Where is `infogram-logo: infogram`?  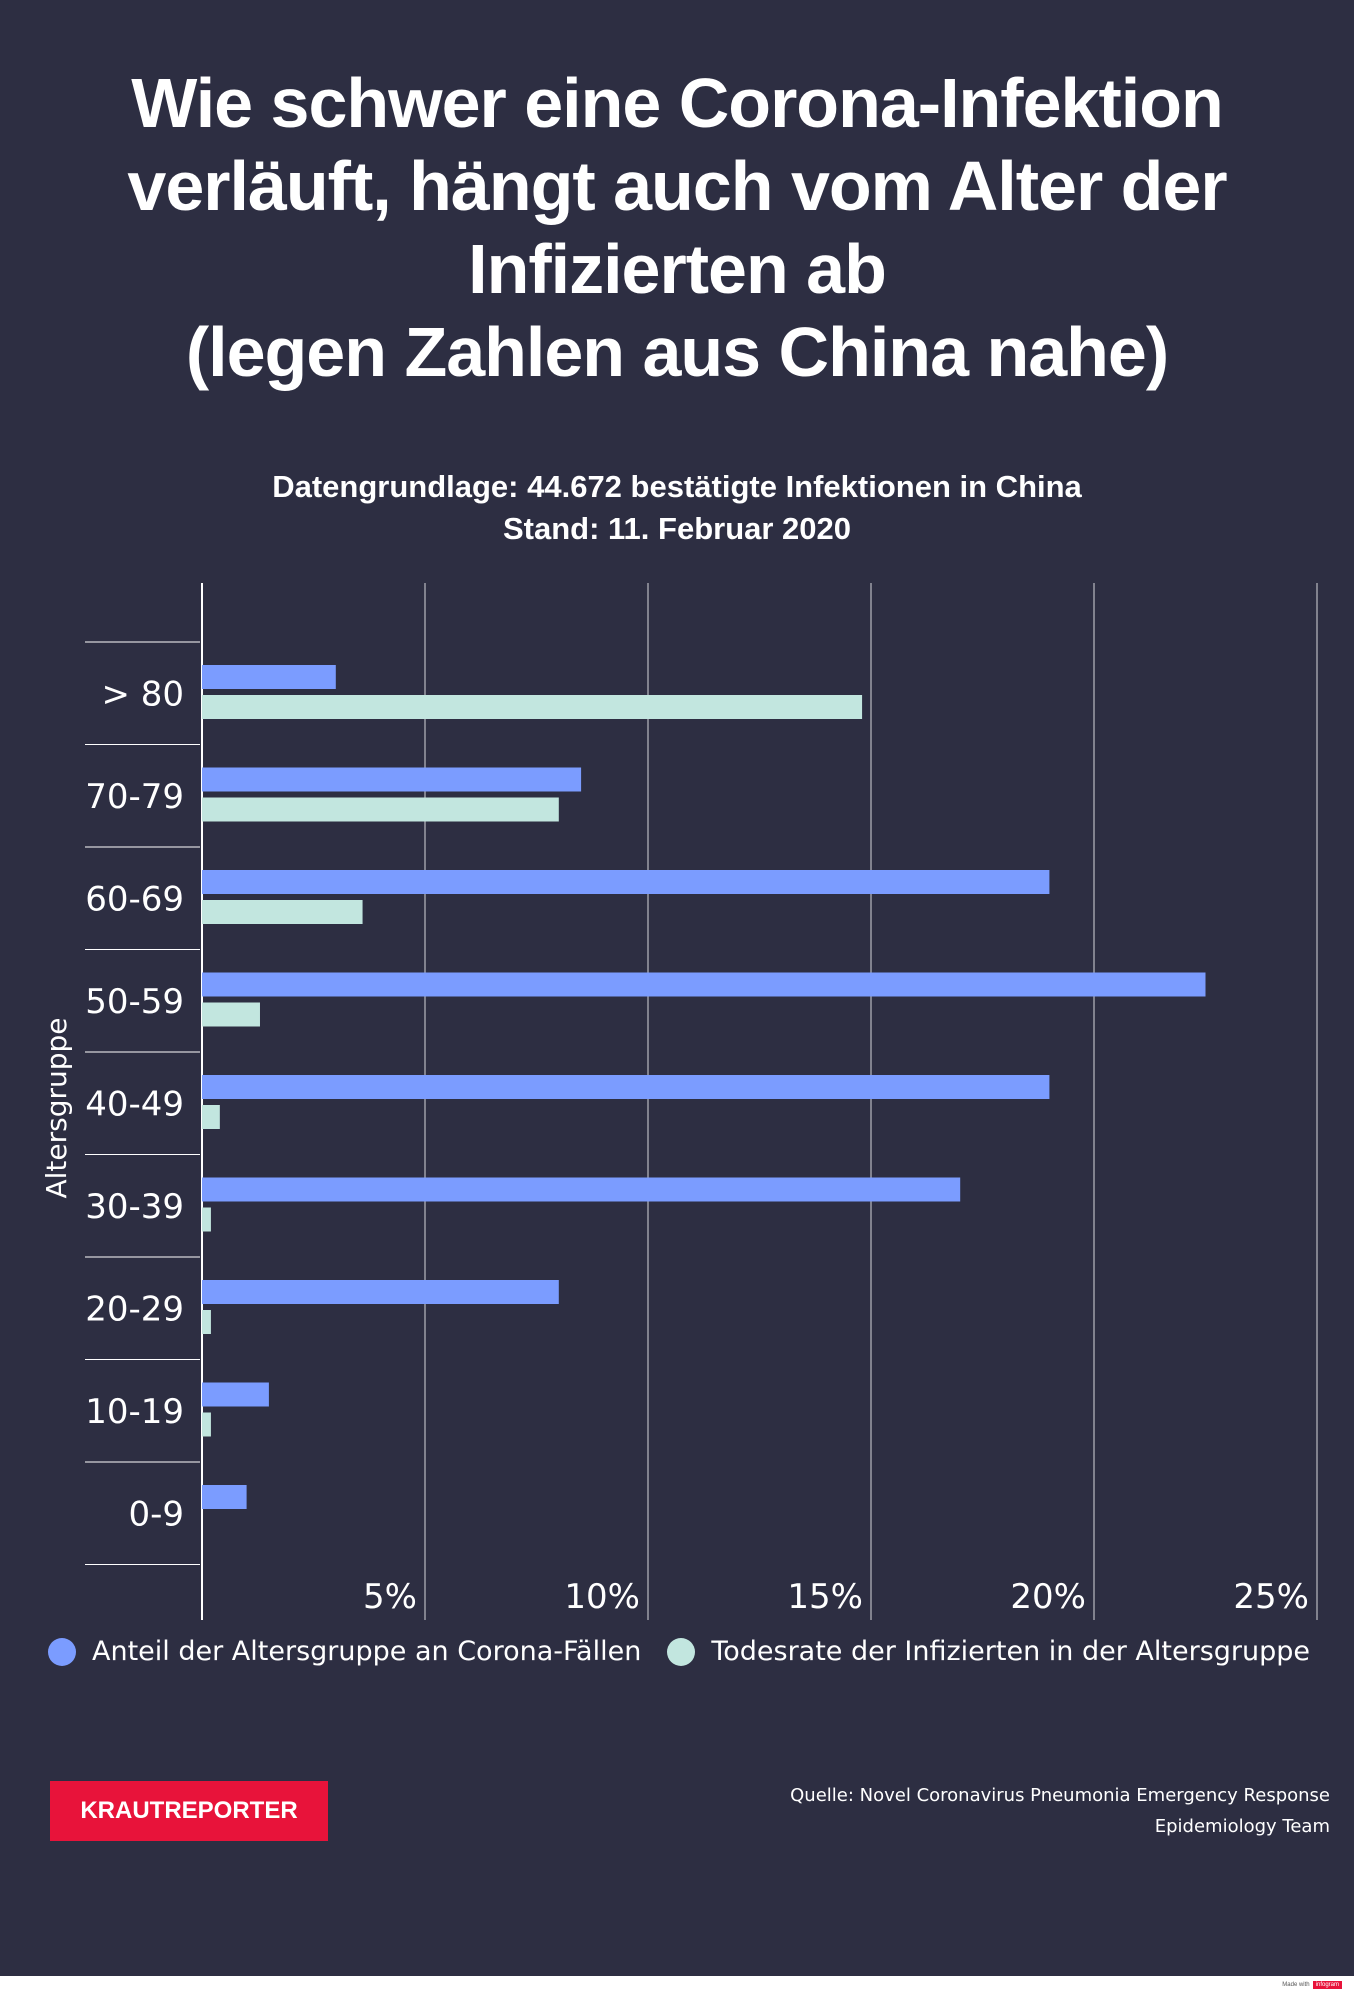
infogram-logo: infogram is located at coordinates (1327, 1985).